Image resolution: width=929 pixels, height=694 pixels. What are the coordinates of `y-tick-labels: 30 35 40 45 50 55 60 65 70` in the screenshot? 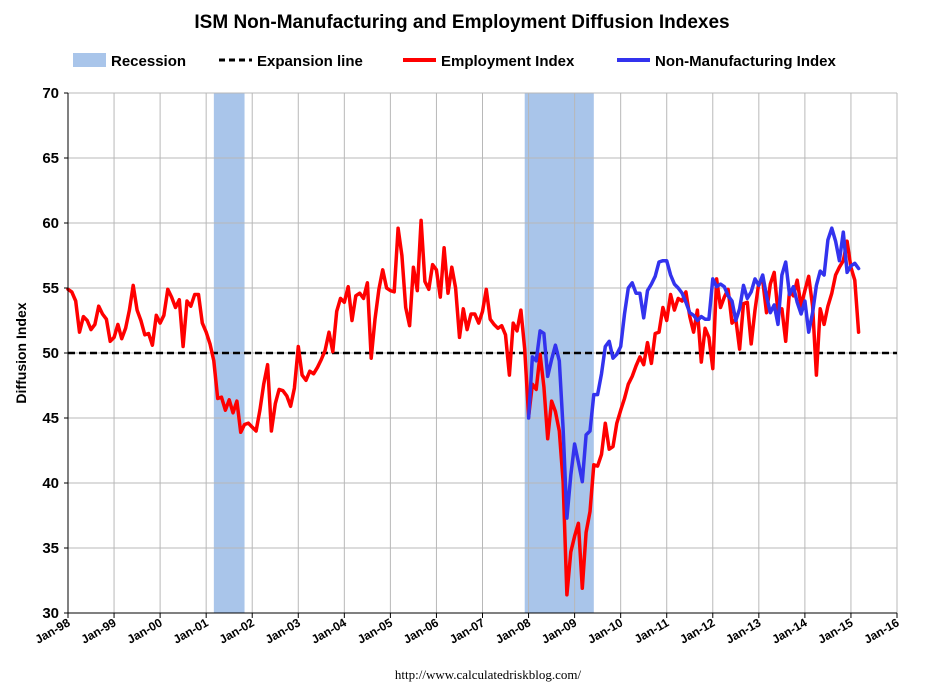 It's located at (50, 353).